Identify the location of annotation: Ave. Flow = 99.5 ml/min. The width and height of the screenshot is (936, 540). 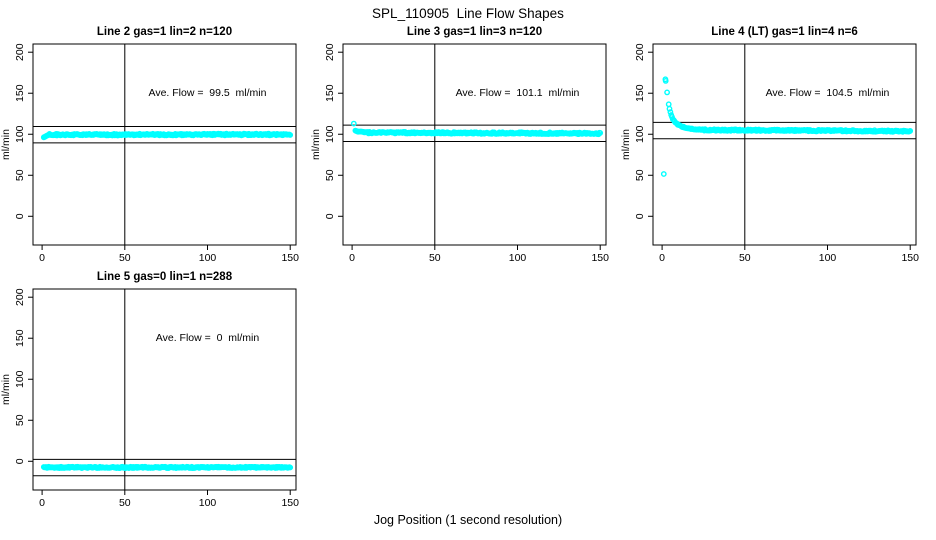
(208, 93).